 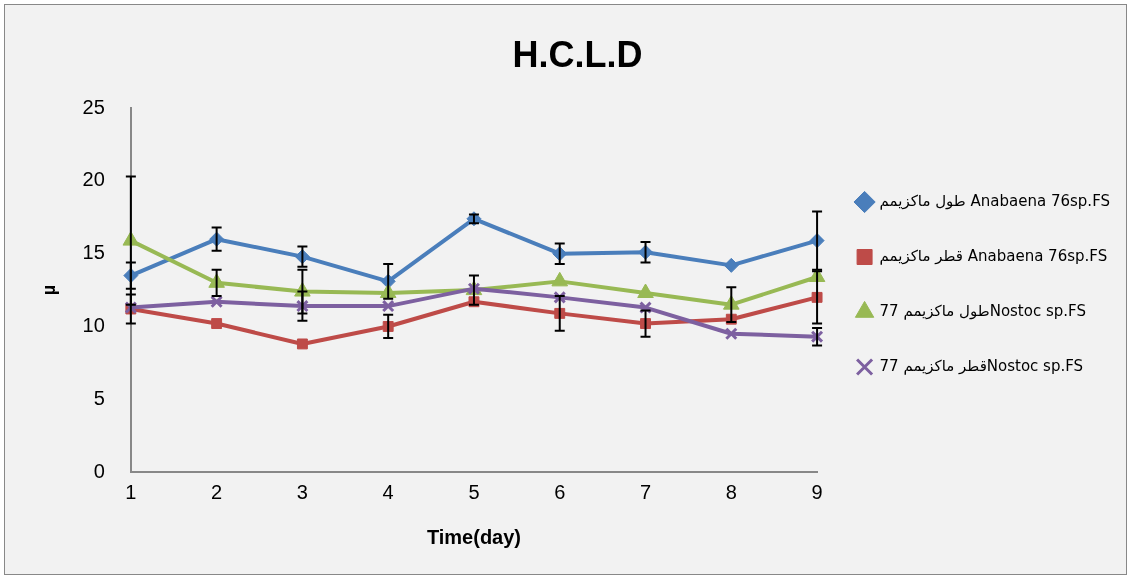 I want to click on legend-label: طول ماكزيمم Anabaena 76sp.FS, so click(x=995, y=200).